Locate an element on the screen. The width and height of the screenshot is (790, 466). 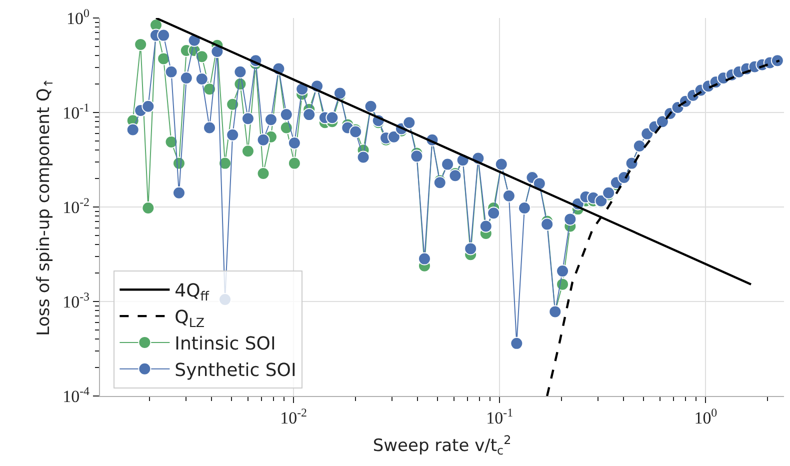
y-tick-label: 10$^{-1}$ is located at coordinates (76, 111).